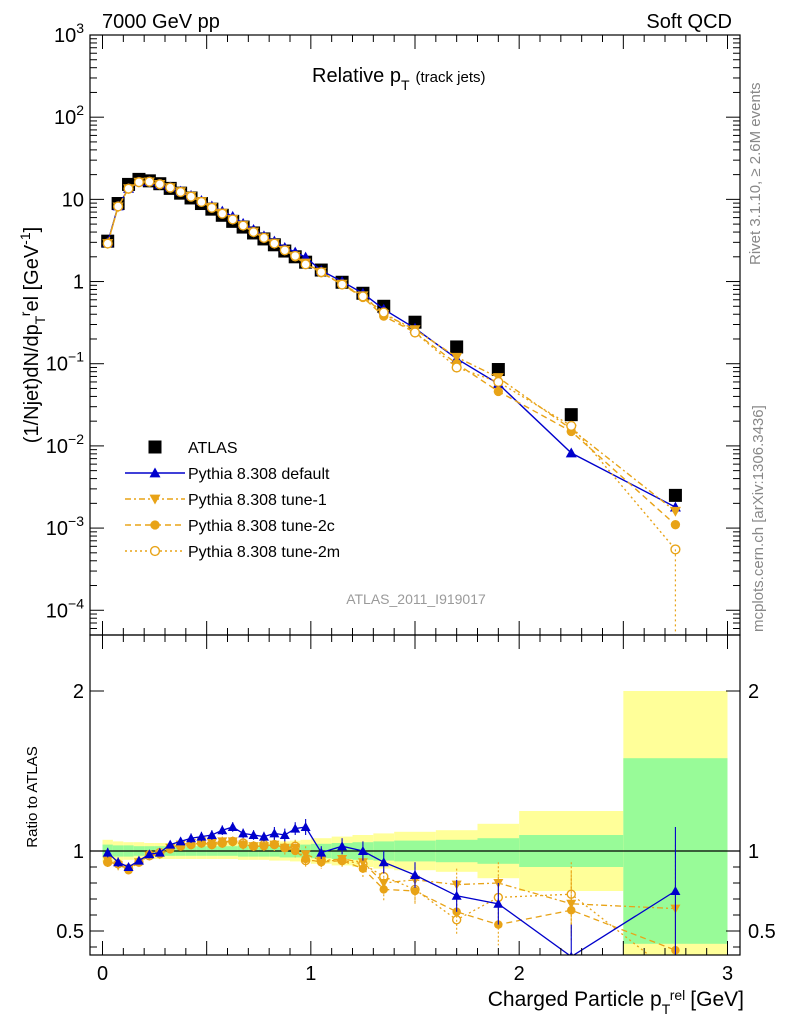  What do you see at coordinates (226, 500) in the screenshot?
I see `legend-item-pythia-8-308-tune-1: Pythia 8.308 tune-1` at bounding box center [226, 500].